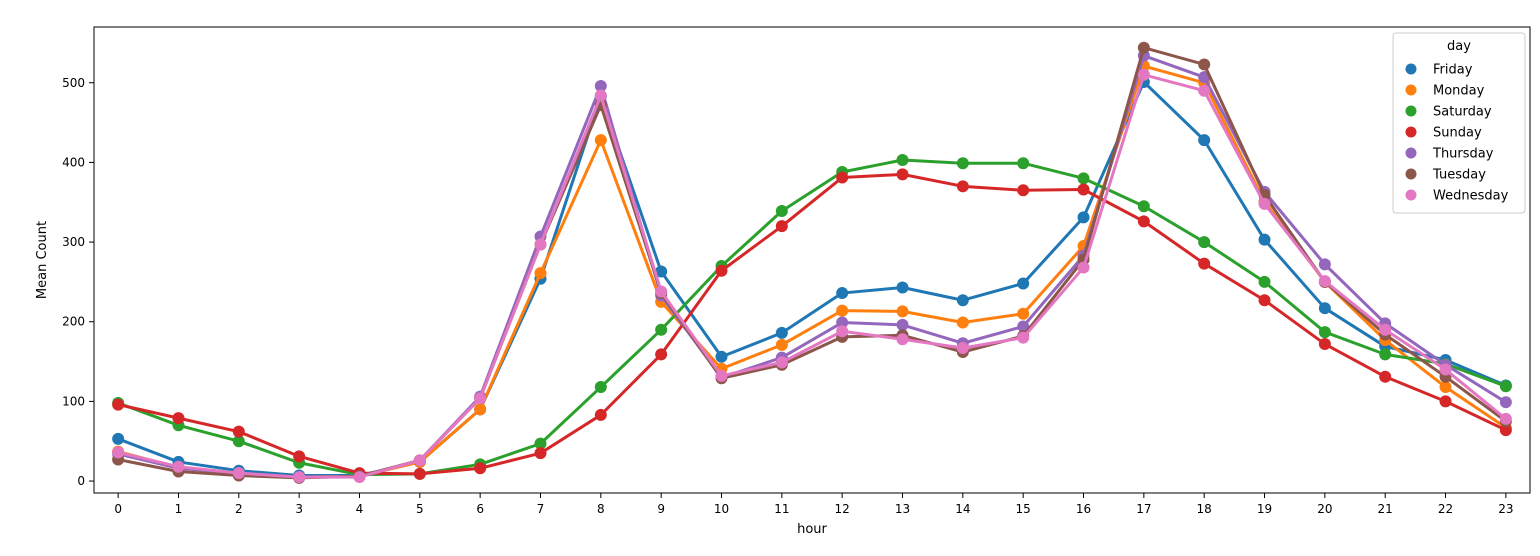  What do you see at coordinates (239, 509) in the screenshot?
I see `x-tick-label: 2` at bounding box center [239, 509].